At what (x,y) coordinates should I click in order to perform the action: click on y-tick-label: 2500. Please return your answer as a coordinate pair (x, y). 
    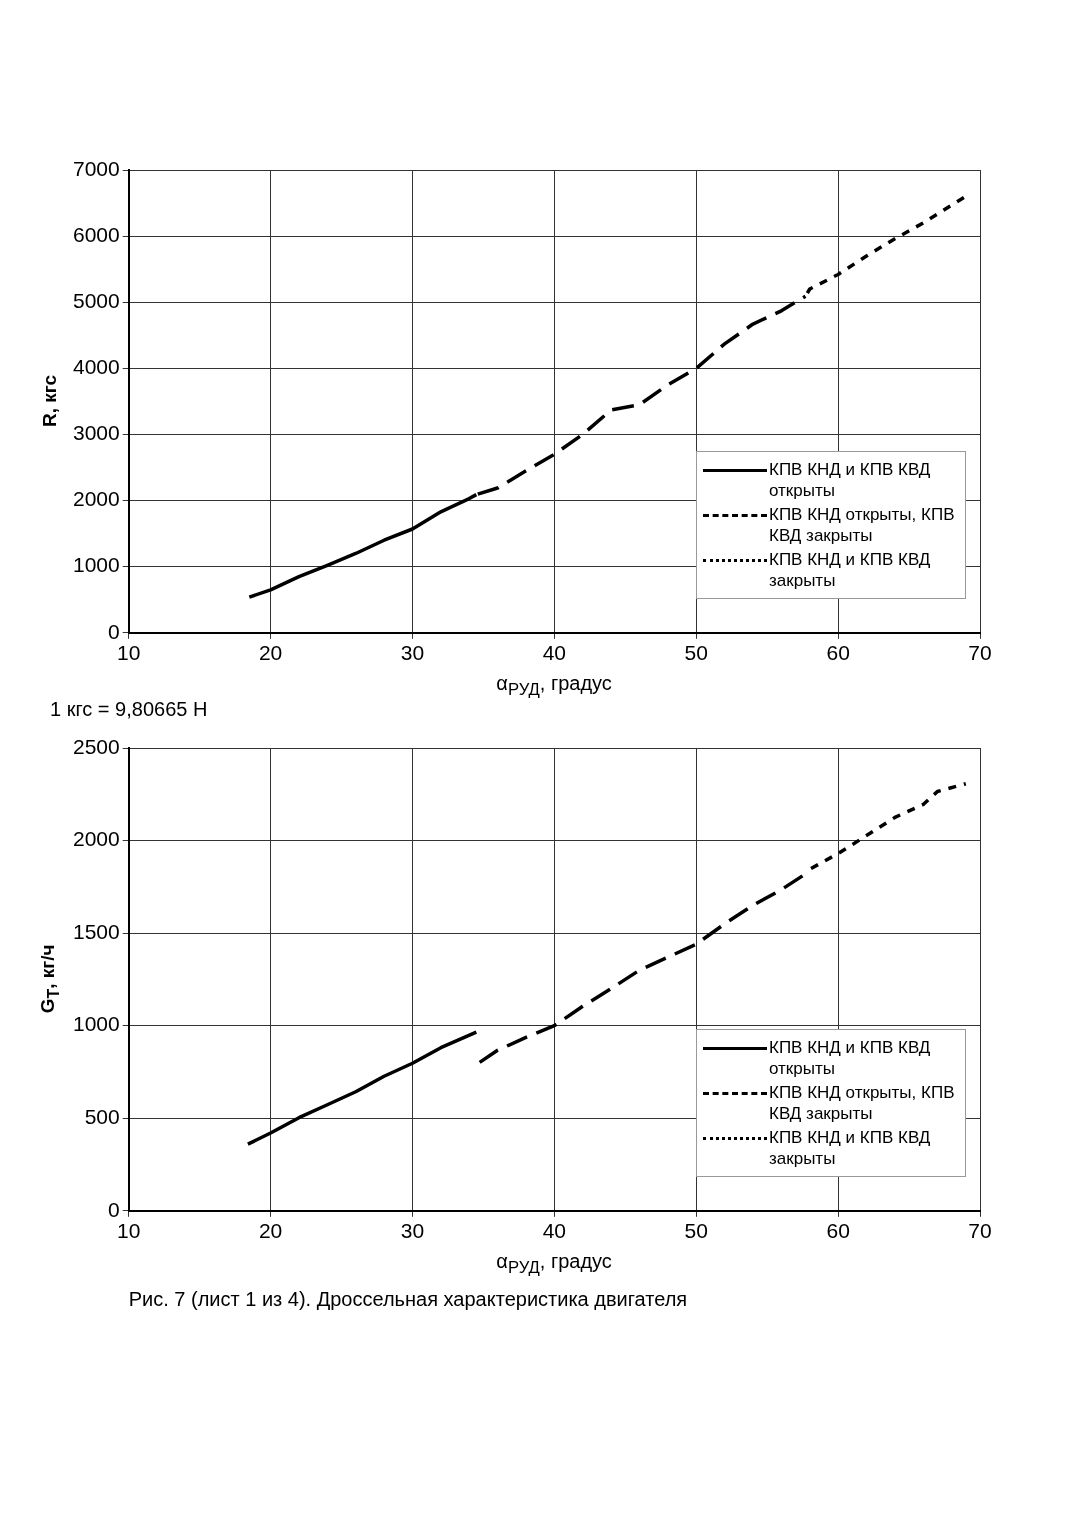
    Looking at the image, I should click on (96, 746).